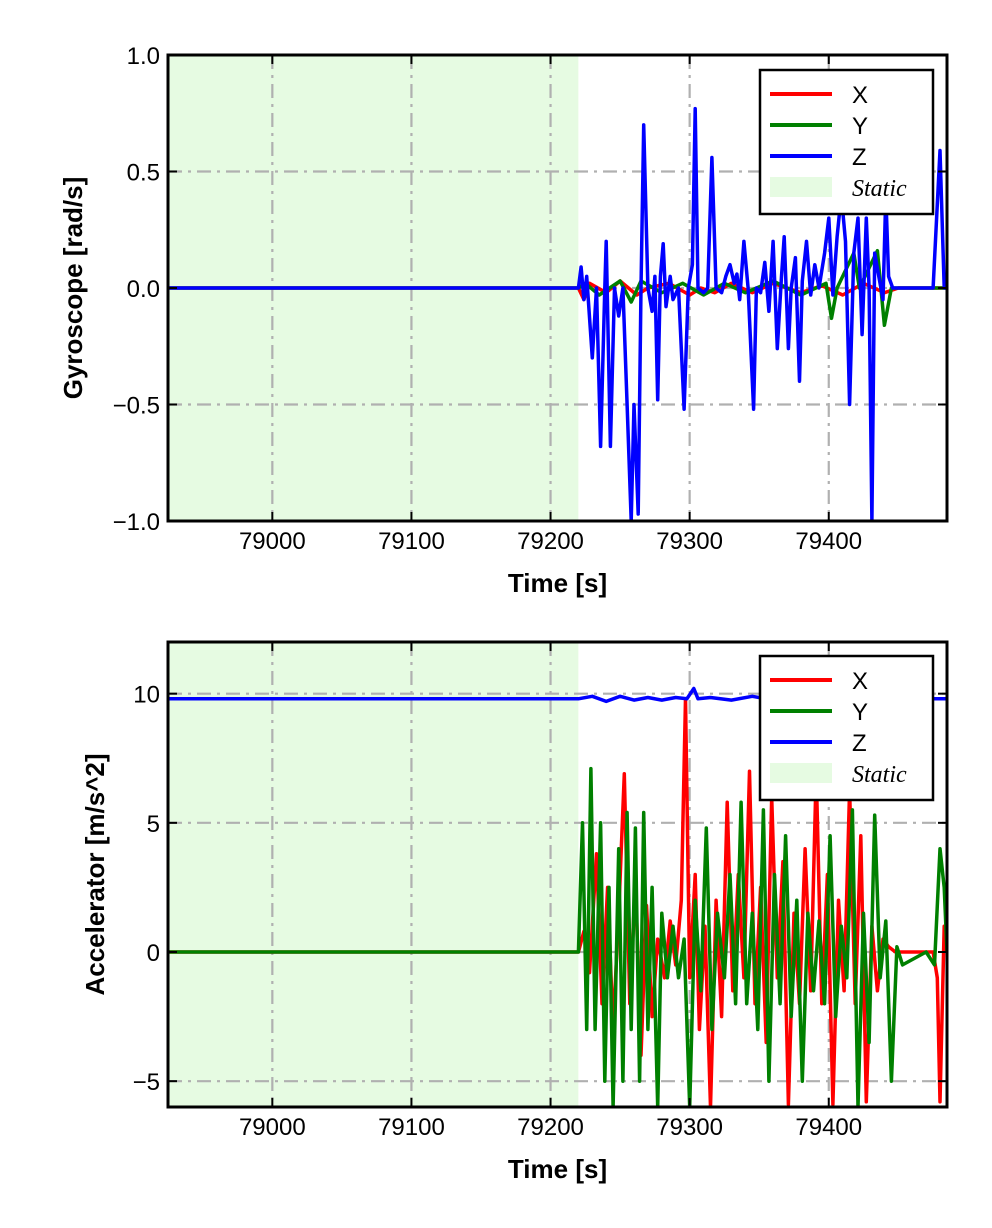  I want to click on y-tick-label: 5, so click(153, 824).